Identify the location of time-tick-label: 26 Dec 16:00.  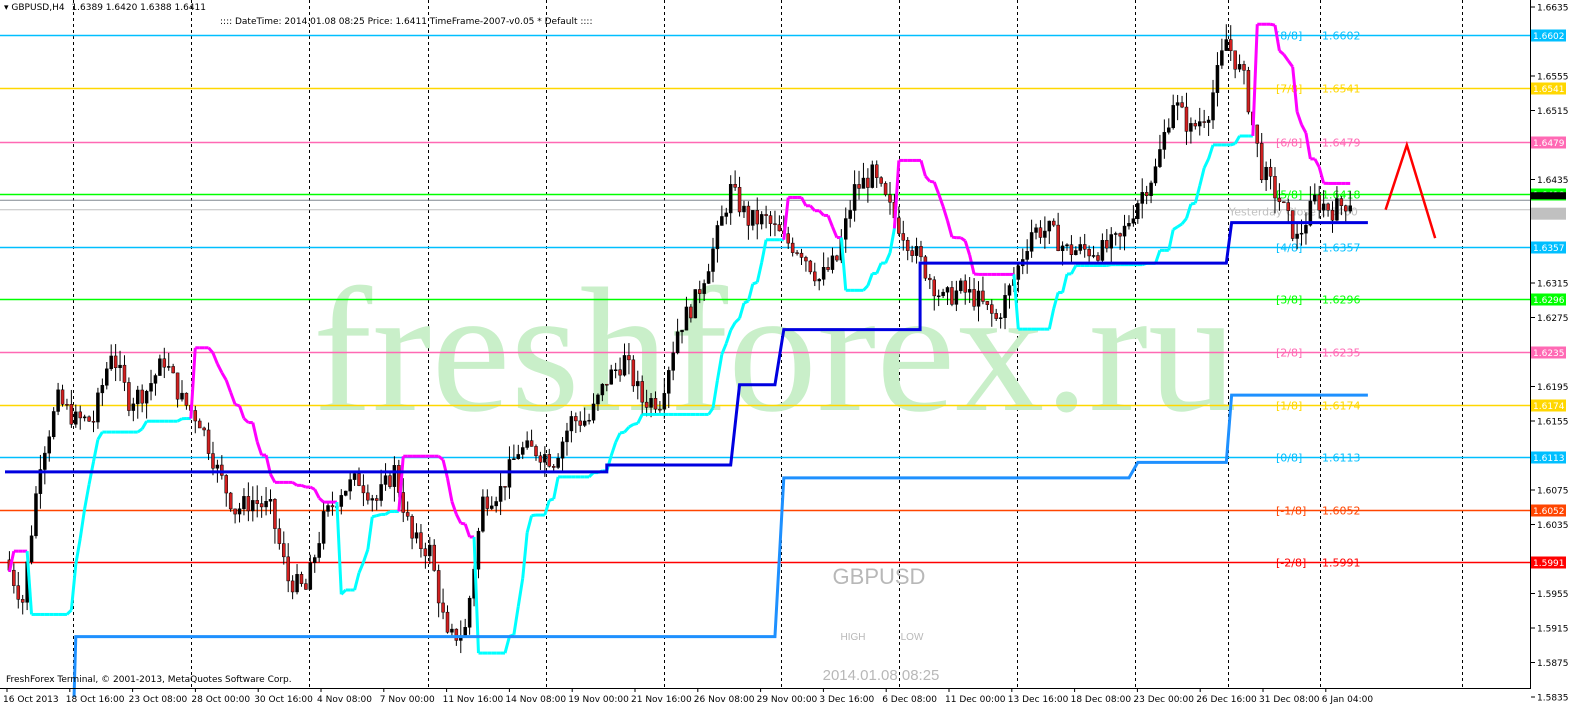
(1226, 700).